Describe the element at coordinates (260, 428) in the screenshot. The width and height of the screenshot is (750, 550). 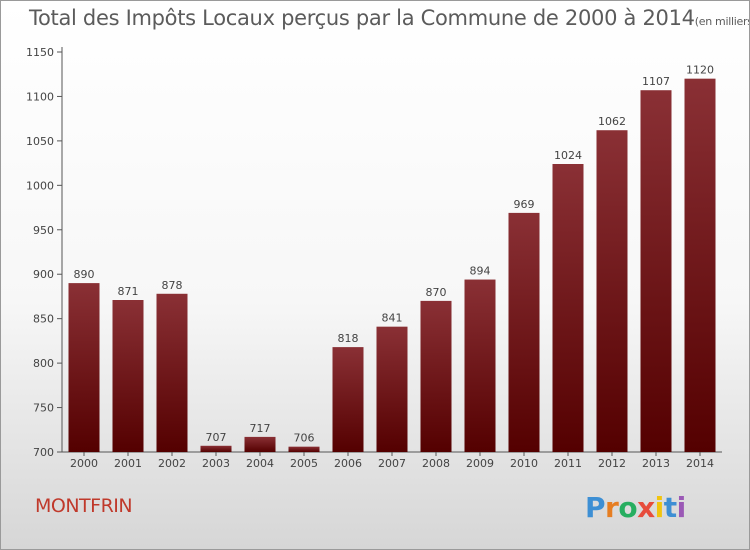
I see `bar-value-label: 717` at that location.